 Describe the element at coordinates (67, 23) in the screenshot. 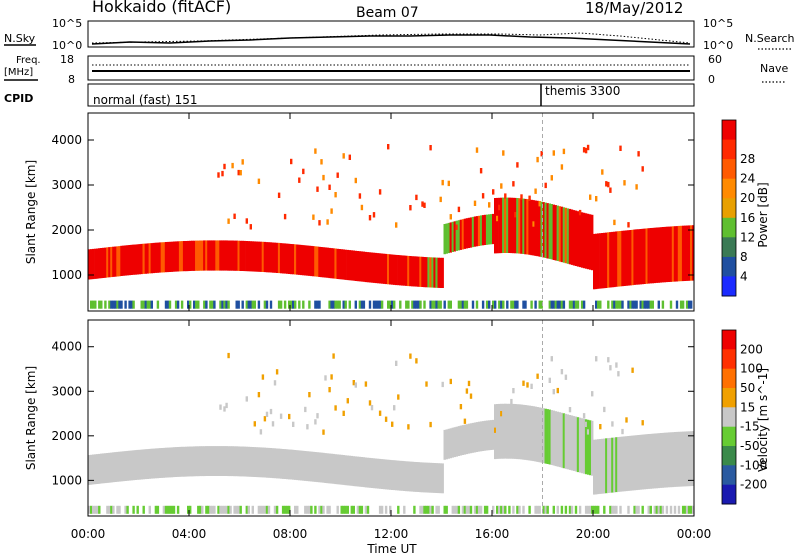

I see `nsky-tick-top: 10^5` at that location.